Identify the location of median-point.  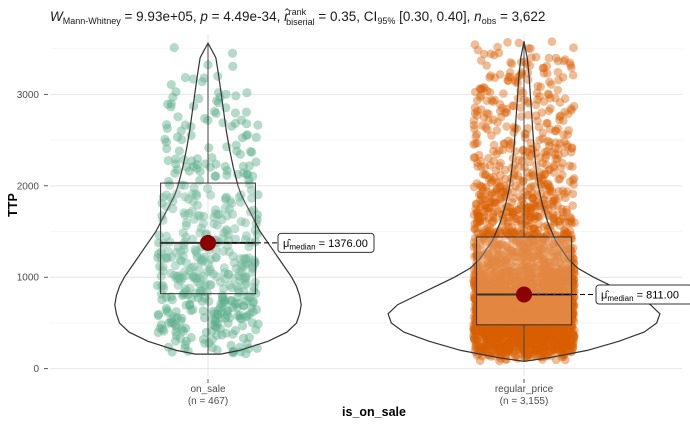
(208, 242).